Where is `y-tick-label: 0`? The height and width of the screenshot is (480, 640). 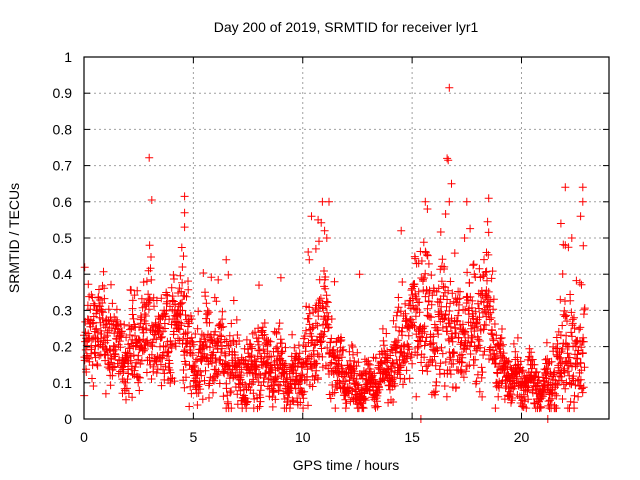 y-tick-label: 0 is located at coordinates (68, 419).